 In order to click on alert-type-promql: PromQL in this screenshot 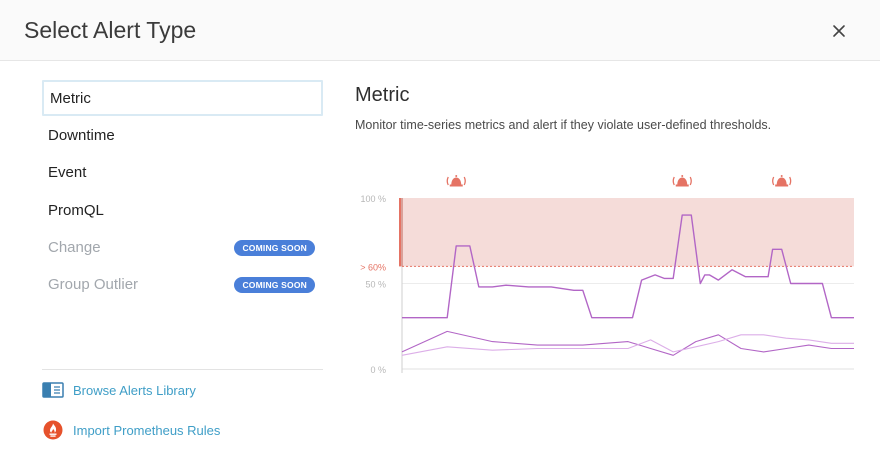, I will do `click(182, 210)`.